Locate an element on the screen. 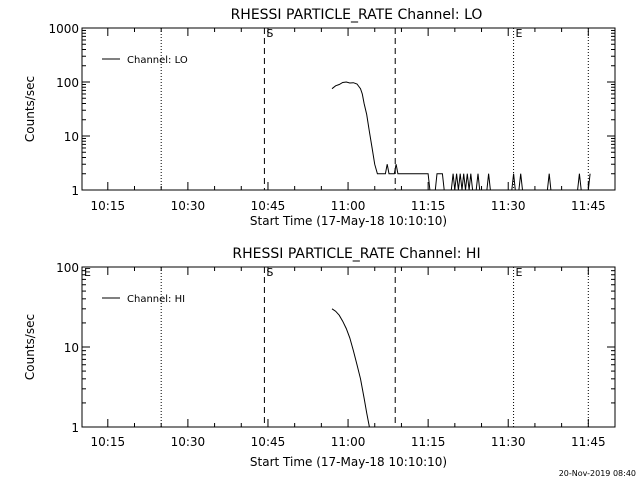 The image size is (640, 480). y-tick-label: 1000 is located at coordinates (63, 29).